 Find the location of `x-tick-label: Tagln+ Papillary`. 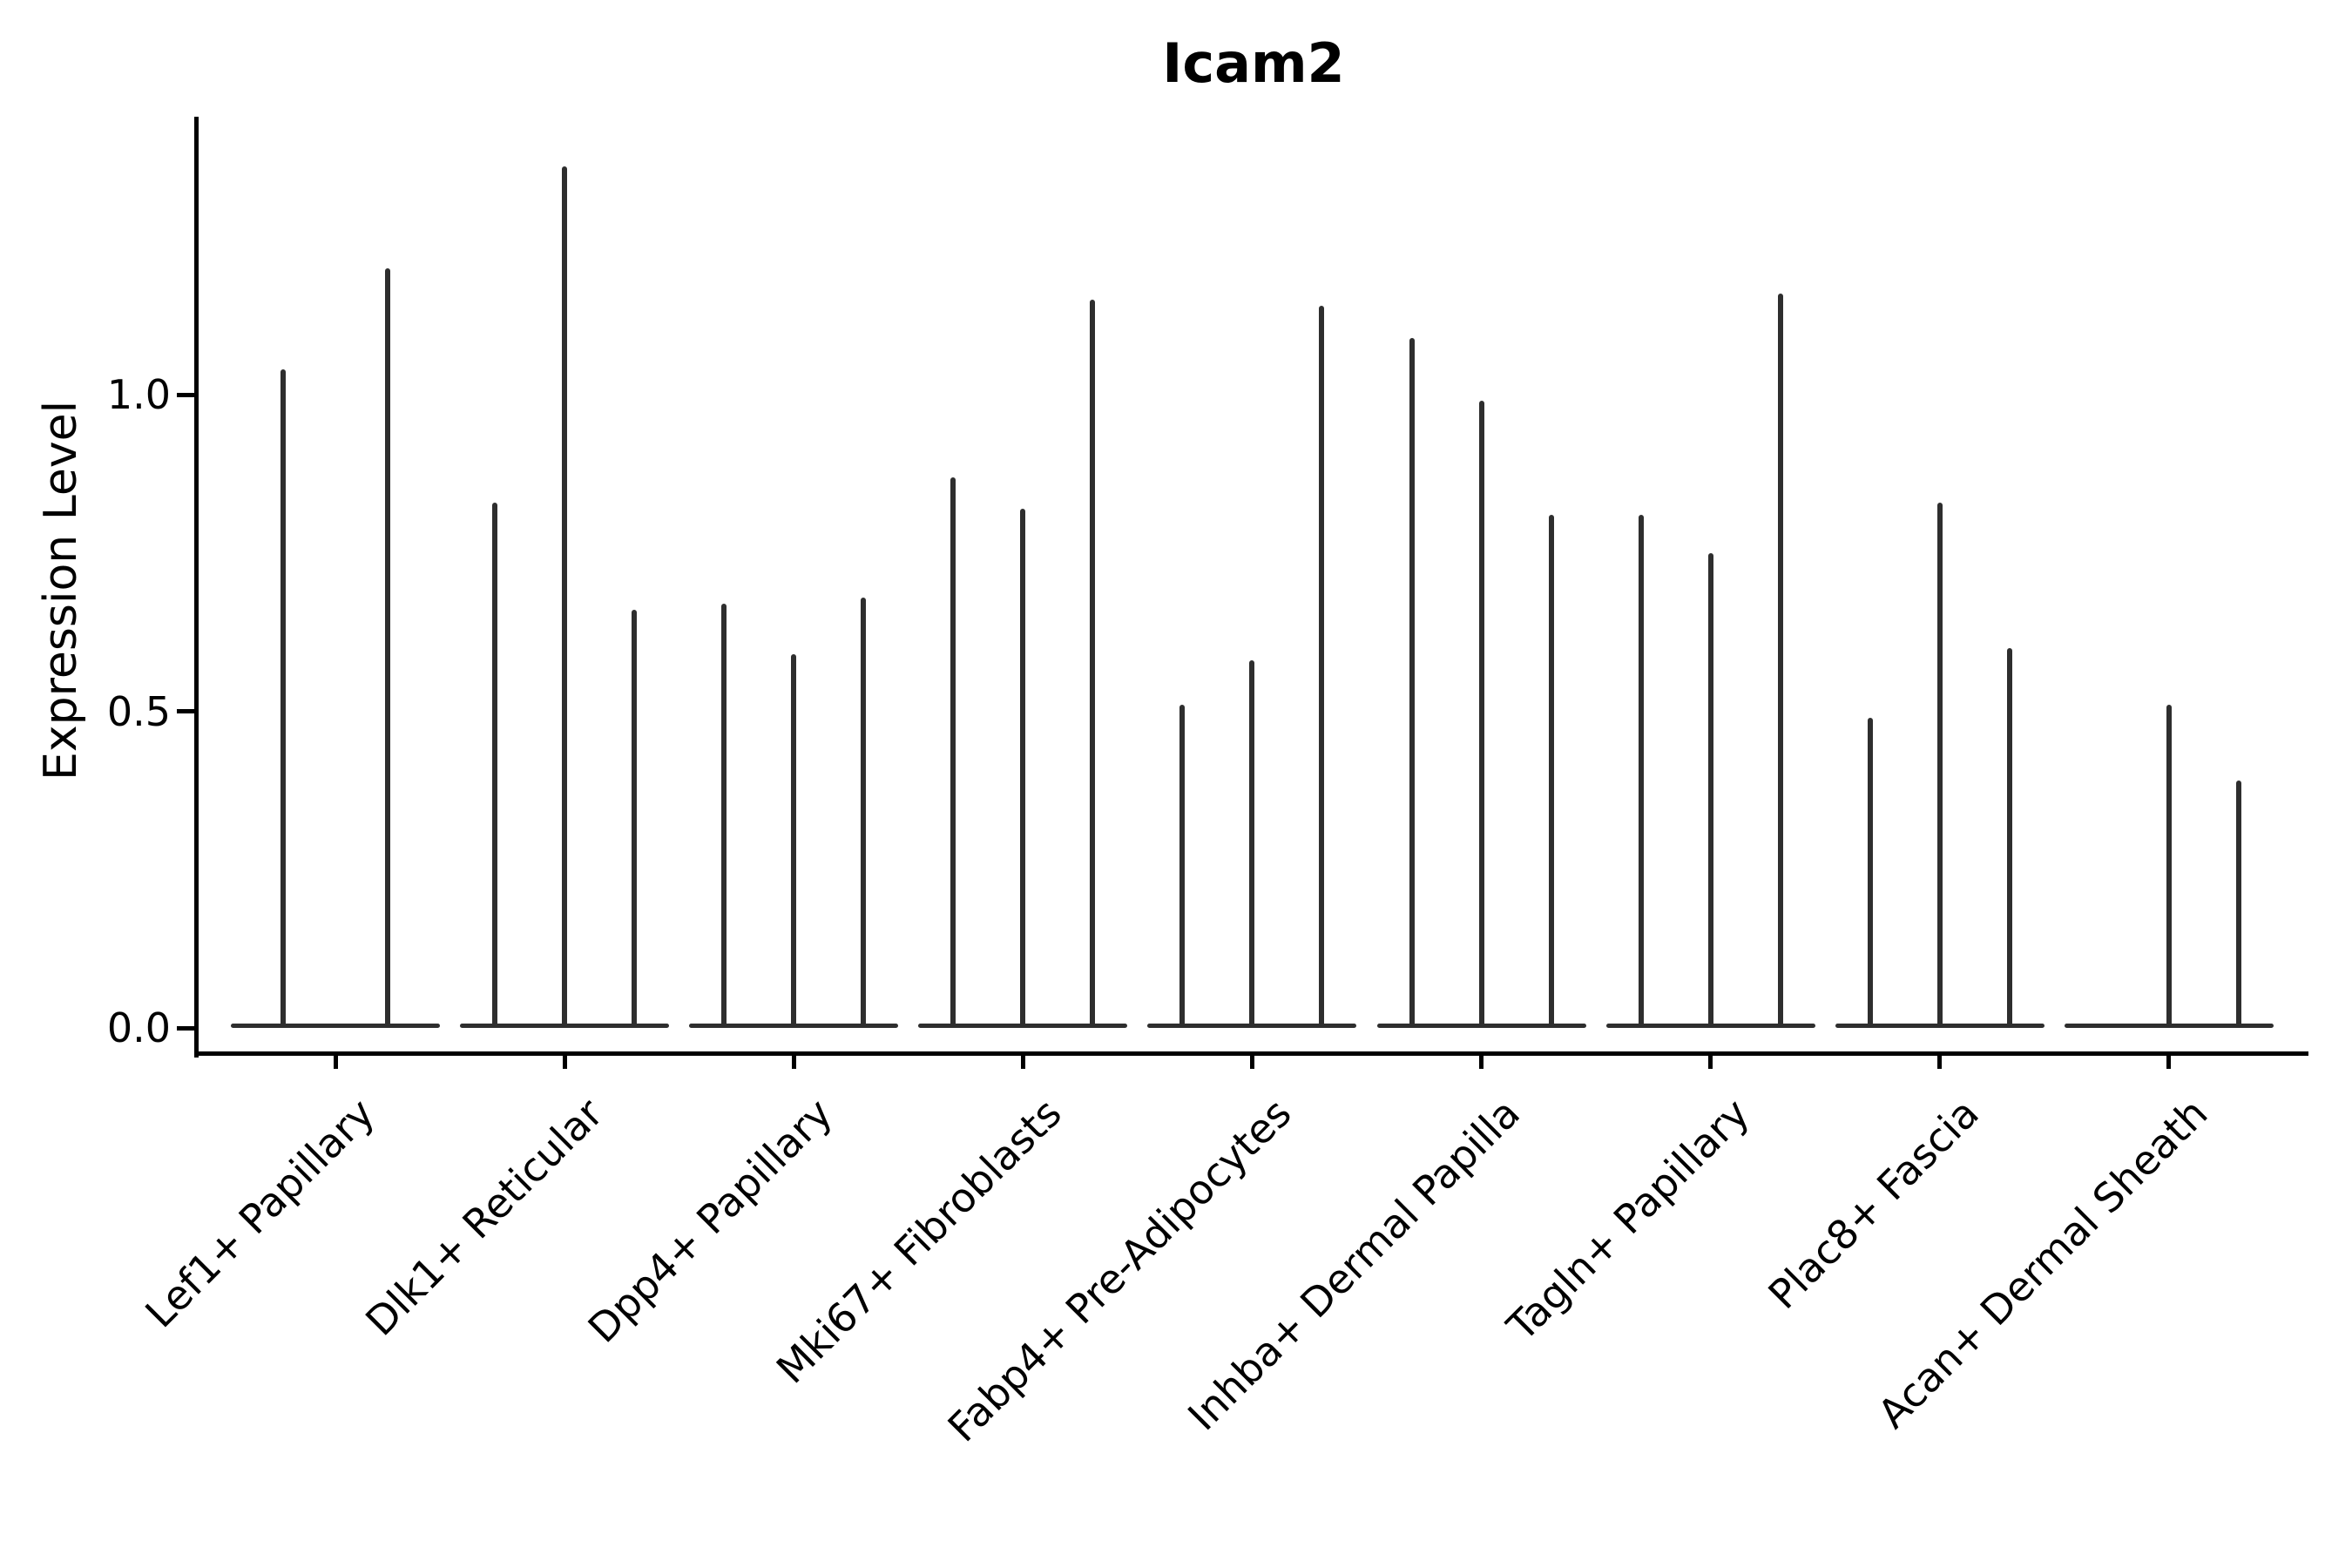

x-tick-label: Tagln+ Papillary is located at coordinates (1628, 1219).